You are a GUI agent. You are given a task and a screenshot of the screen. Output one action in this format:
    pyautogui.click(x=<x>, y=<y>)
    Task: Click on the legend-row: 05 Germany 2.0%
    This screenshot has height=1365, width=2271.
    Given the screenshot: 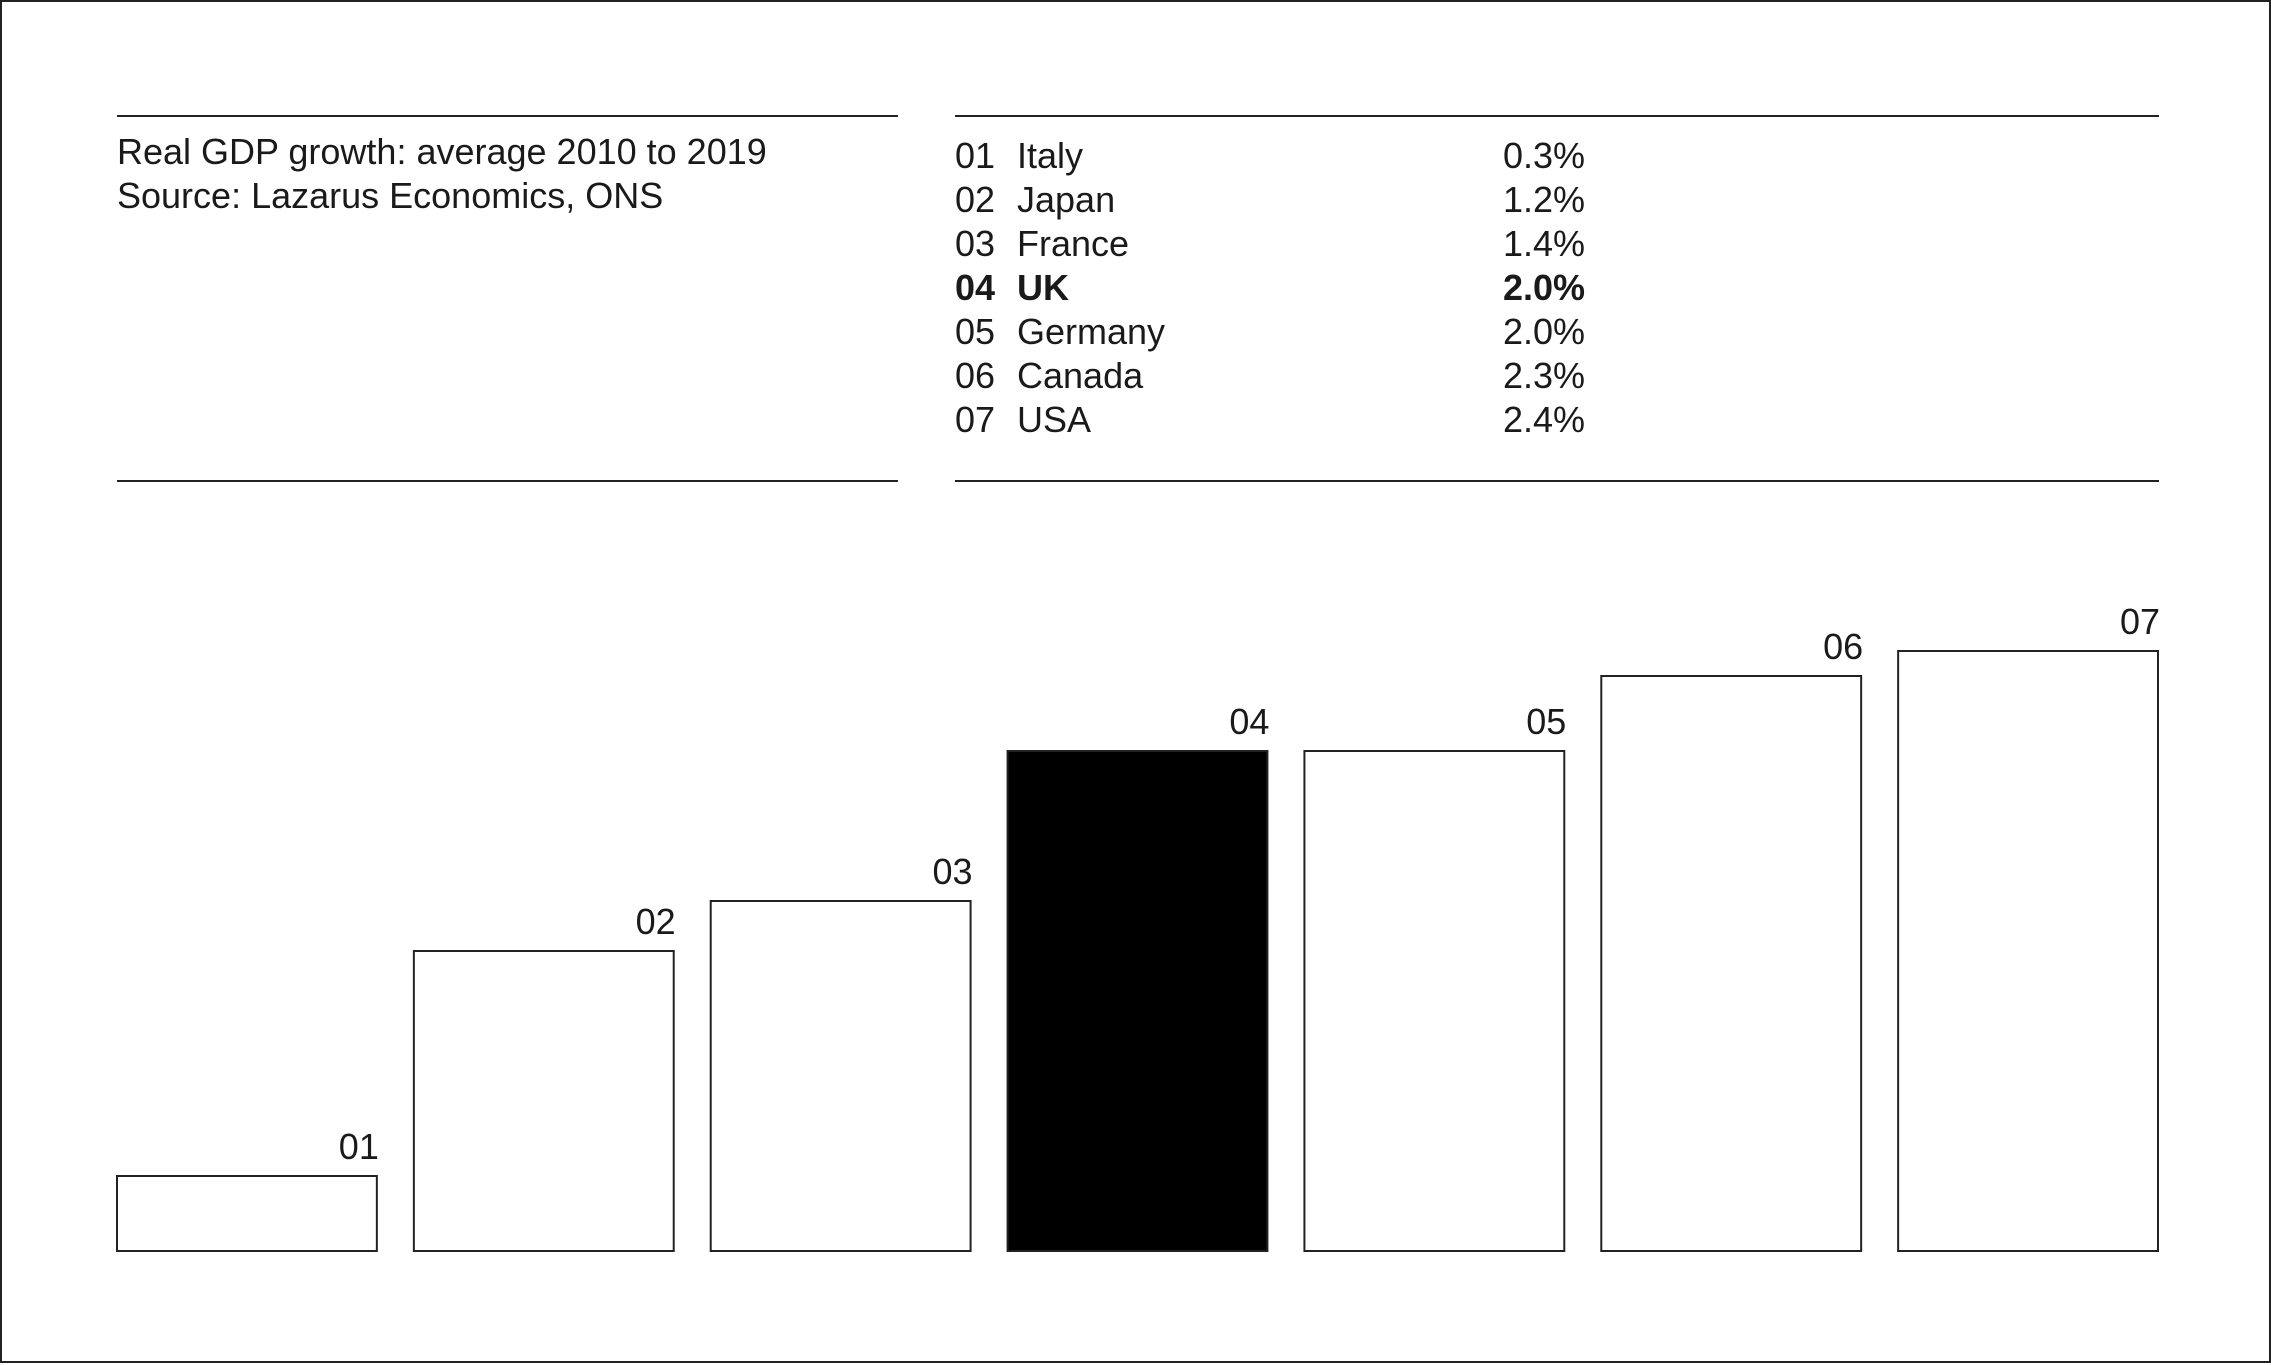 What is the action you would take?
    pyautogui.click(x=1270, y=332)
    